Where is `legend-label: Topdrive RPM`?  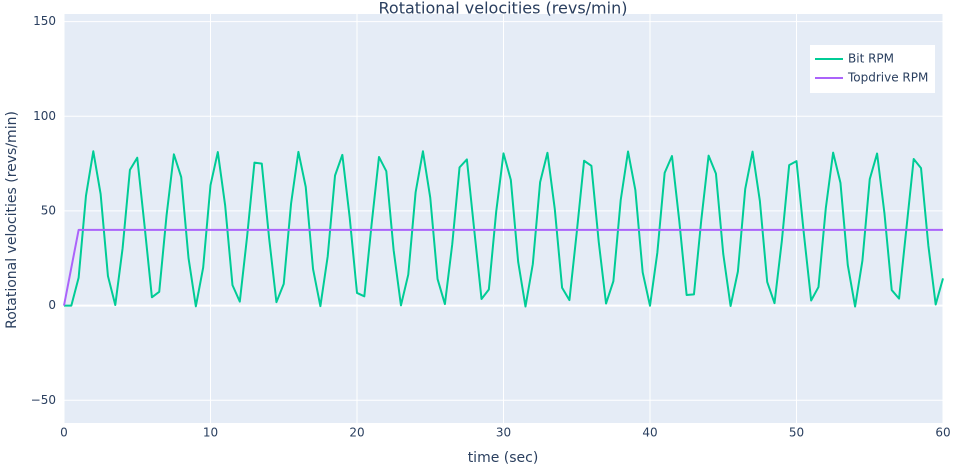
legend-label: Topdrive RPM is located at coordinates (887, 78).